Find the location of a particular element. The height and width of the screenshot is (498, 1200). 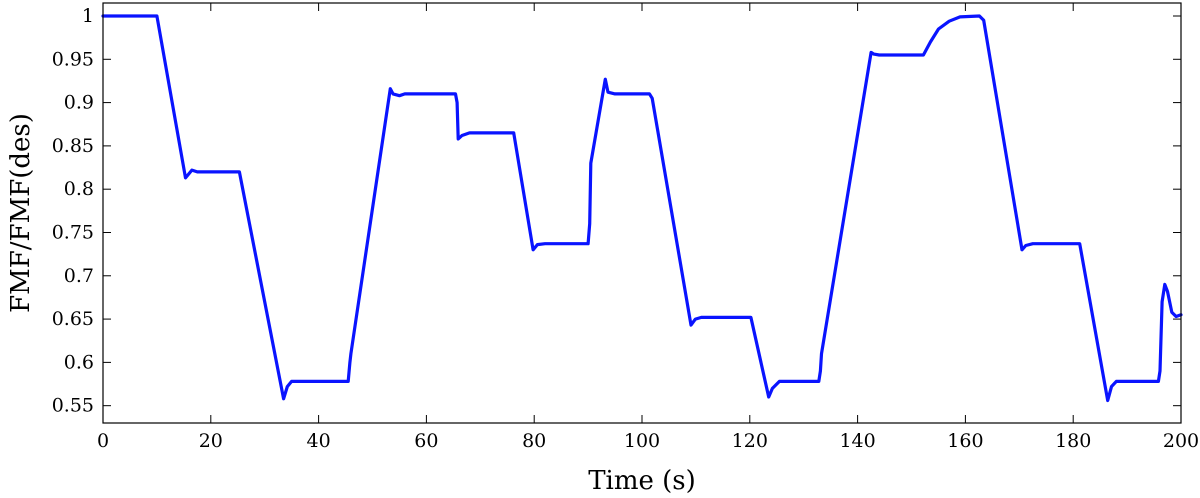

y-tick-label: 1 is located at coordinates (88, 16).